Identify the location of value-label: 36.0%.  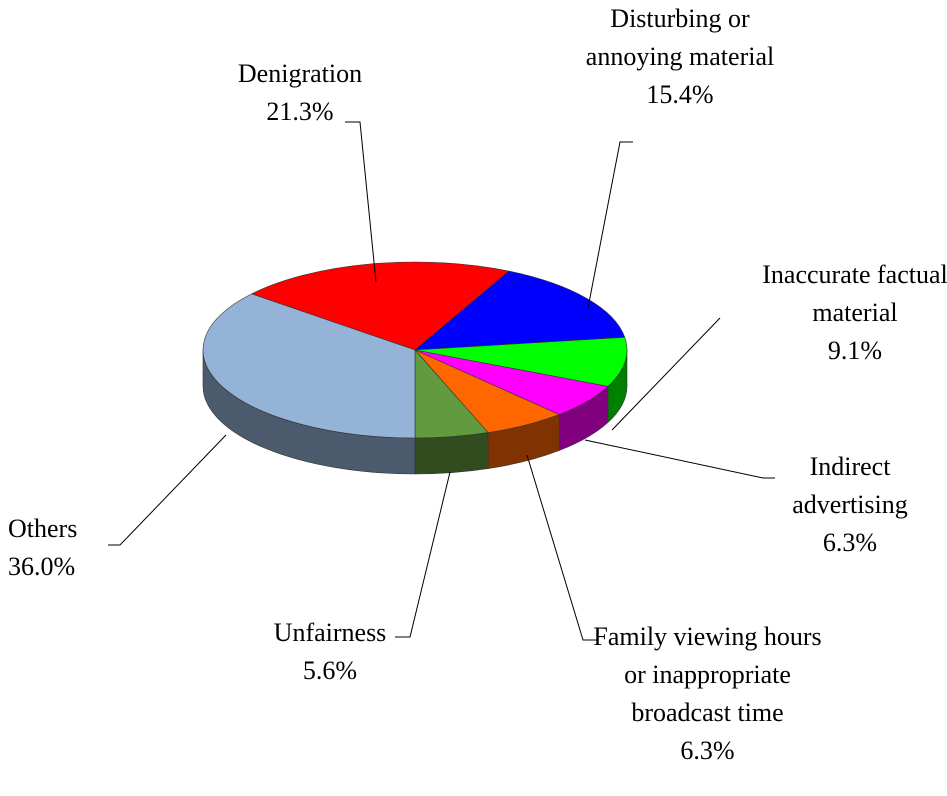
(42, 566).